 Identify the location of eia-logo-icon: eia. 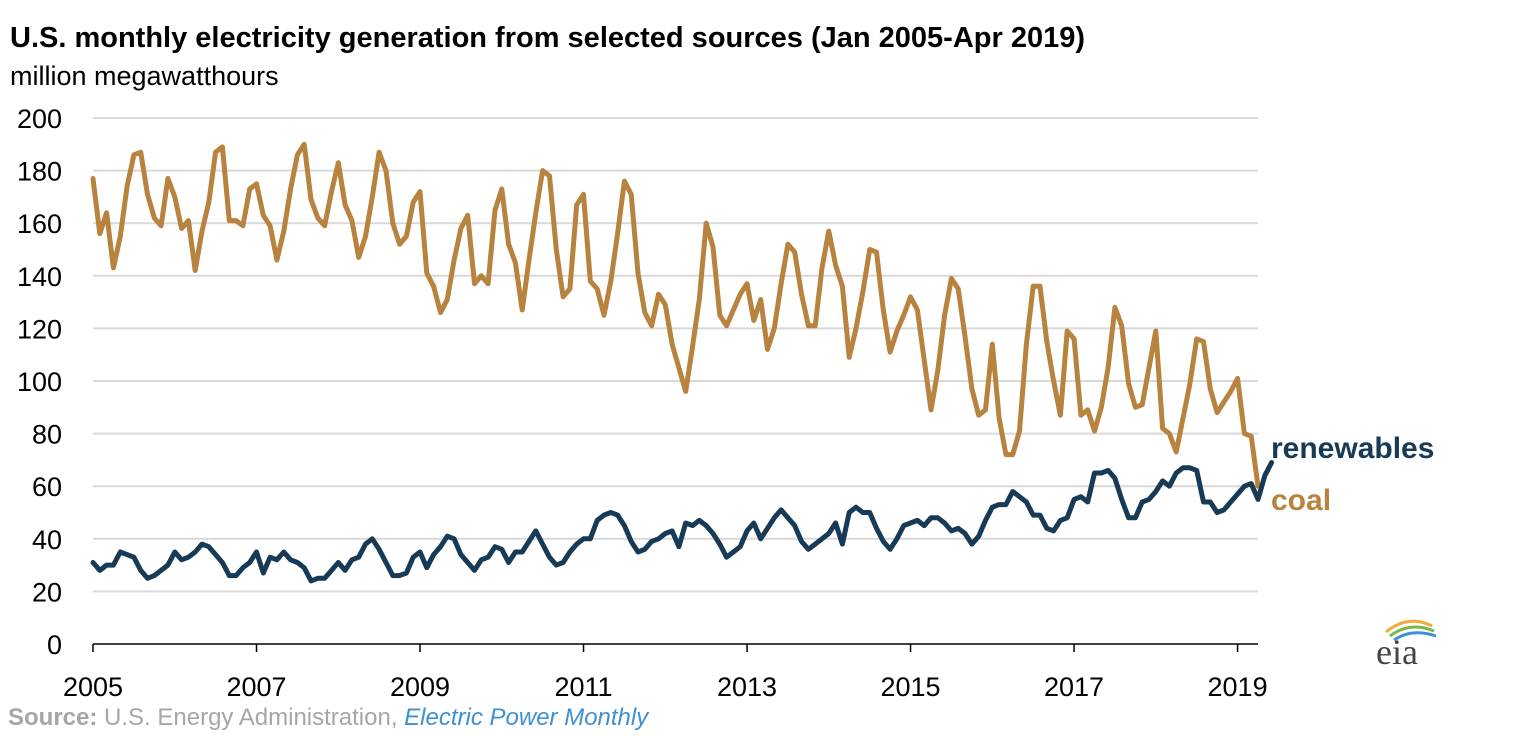
(1406, 645).